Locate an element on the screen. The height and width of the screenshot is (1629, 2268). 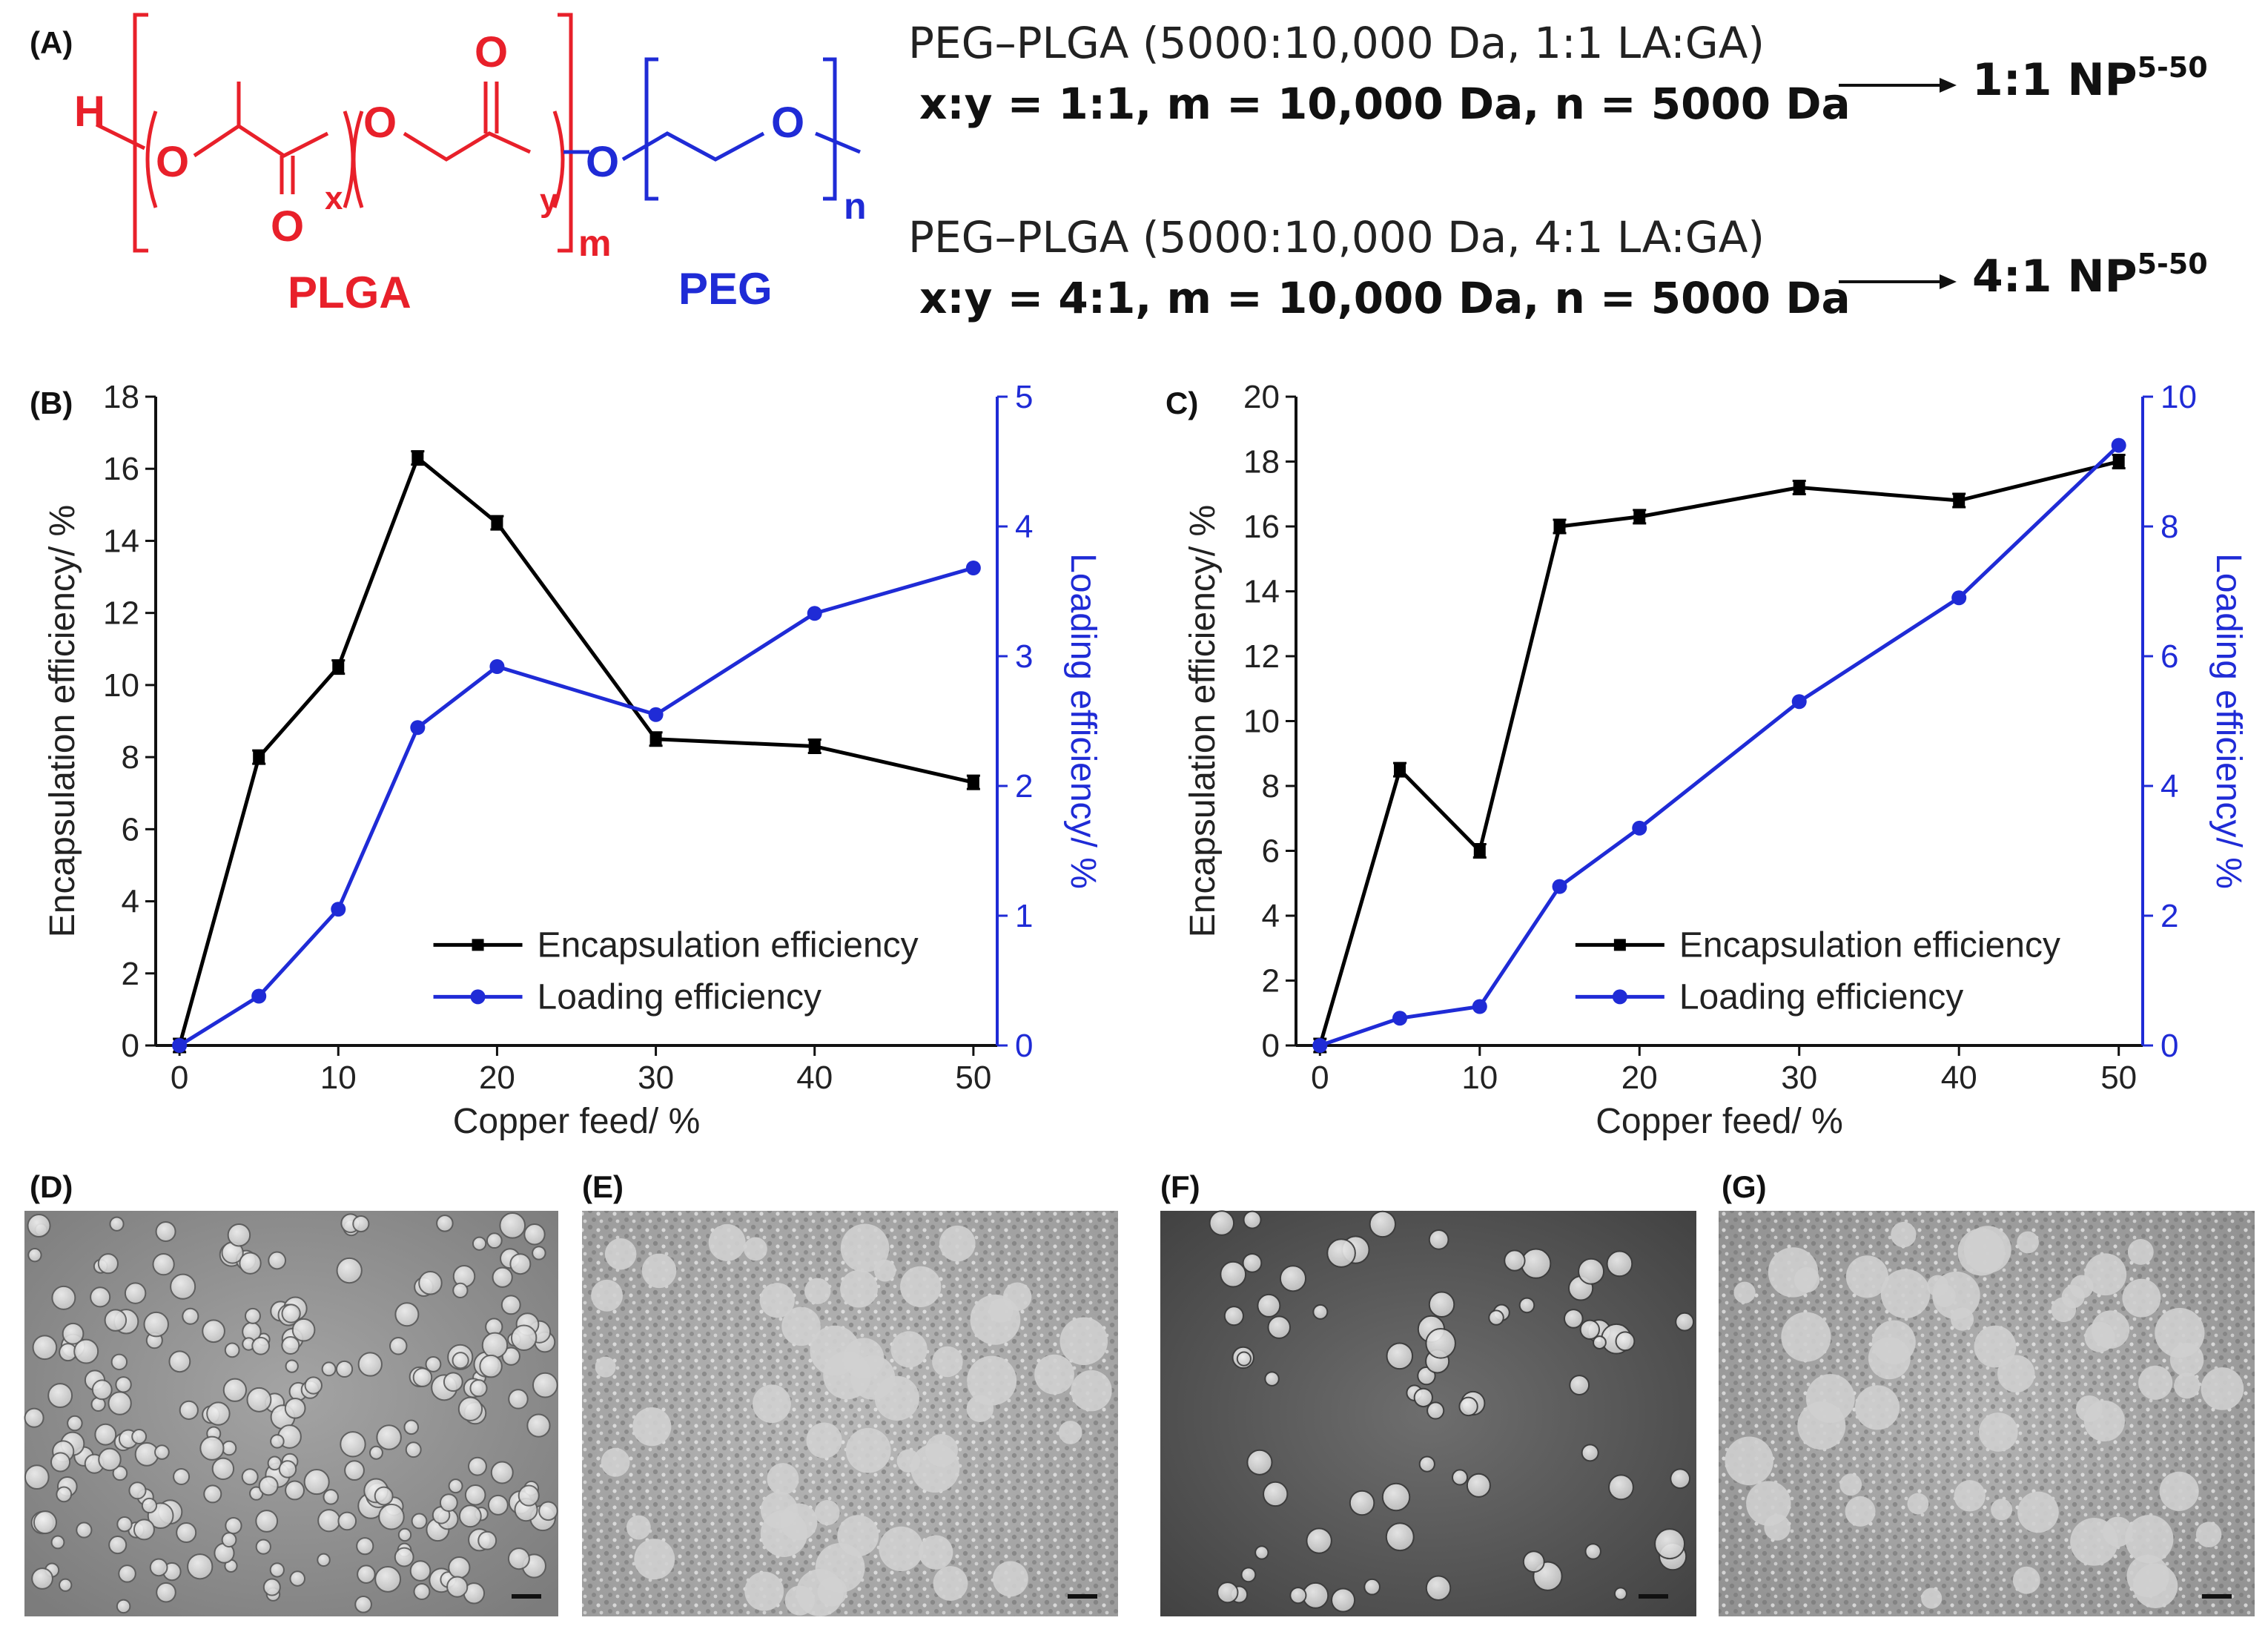
plga-structure is located at coordinates (334, 133).